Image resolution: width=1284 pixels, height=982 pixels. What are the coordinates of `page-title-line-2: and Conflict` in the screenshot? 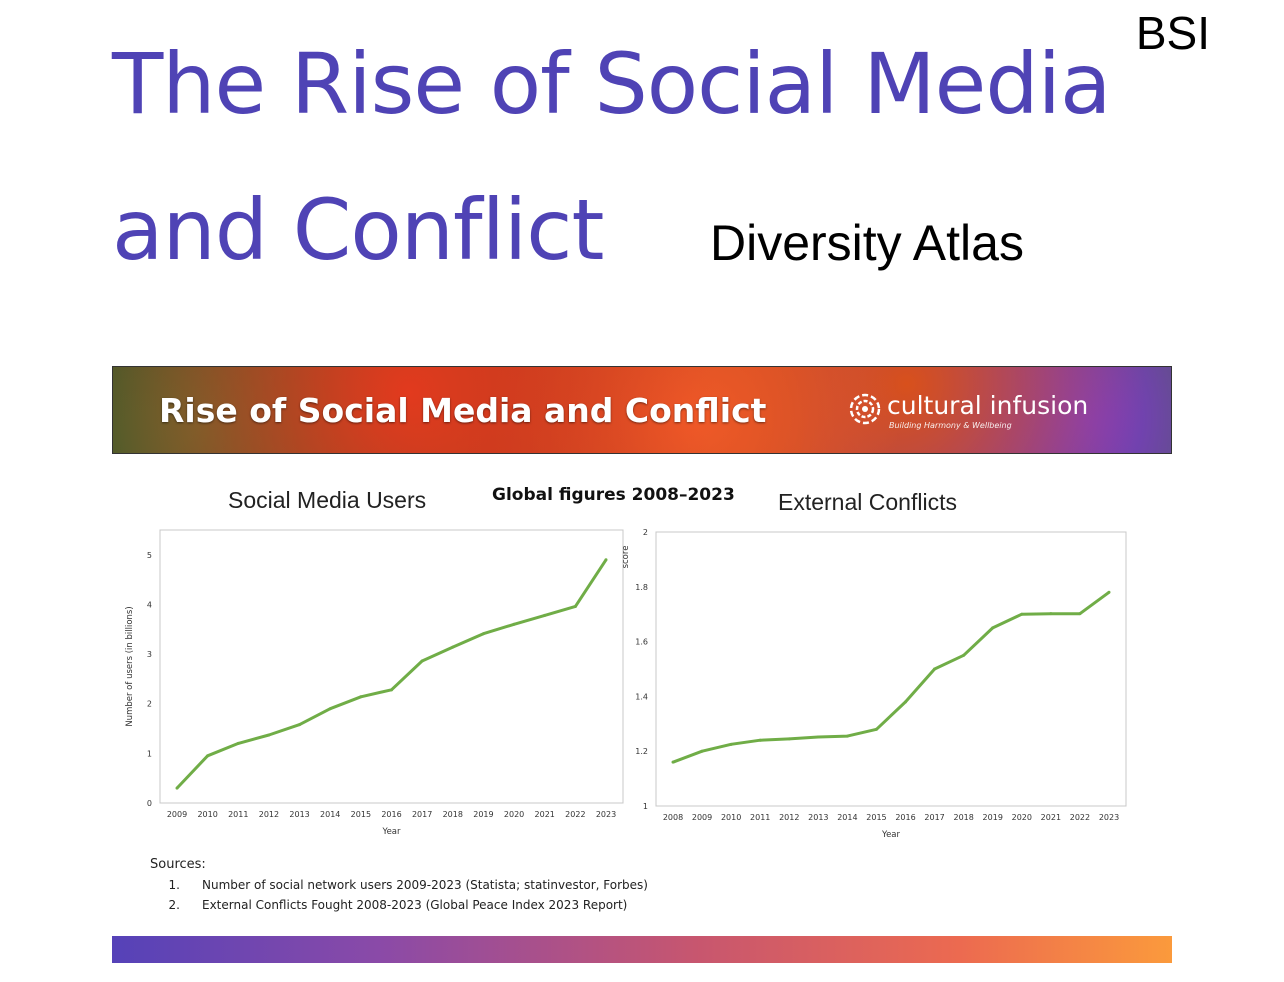 It's located at (358, 230).